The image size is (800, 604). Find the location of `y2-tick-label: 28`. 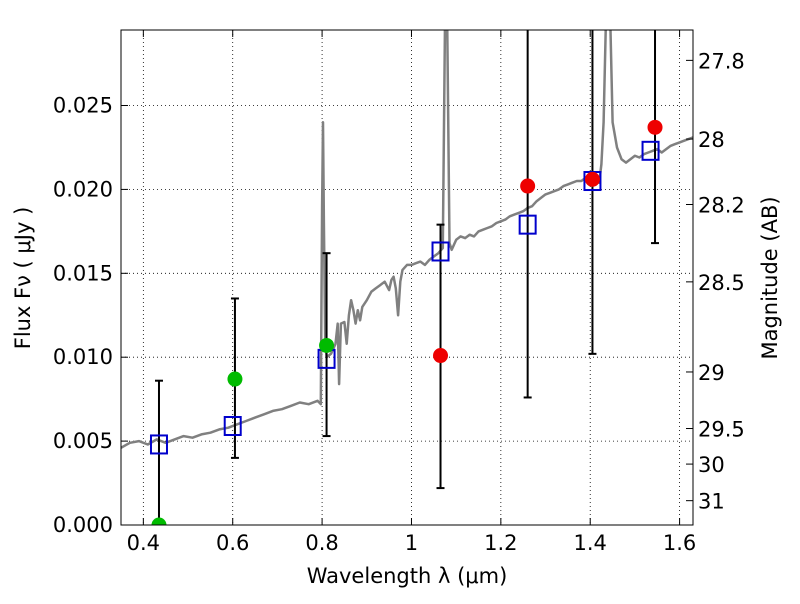

y2-tick-label: 28 is located at coordinates (711, 140).